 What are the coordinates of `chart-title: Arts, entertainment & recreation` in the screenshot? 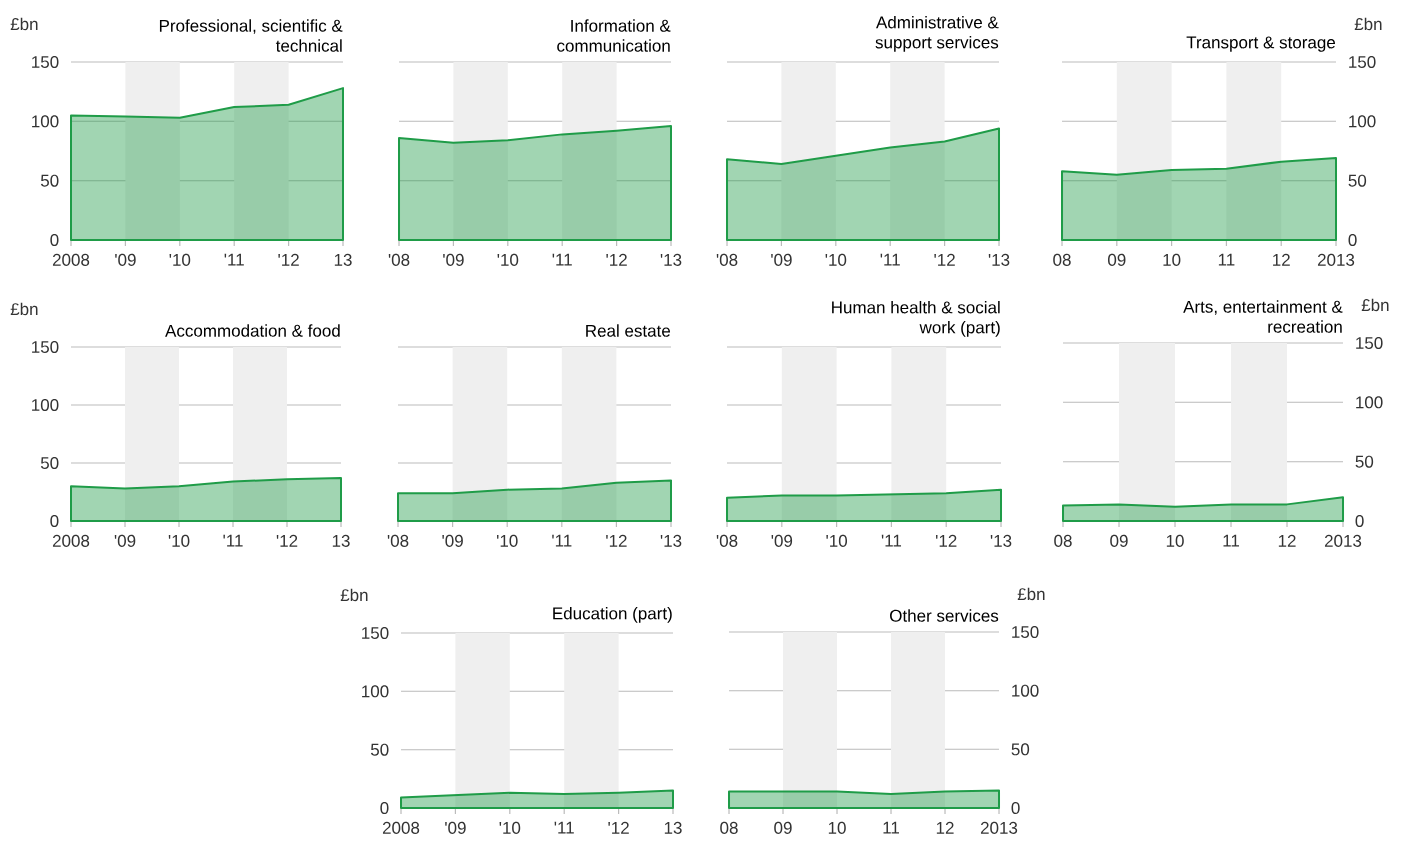 It's located at (1263, 316).